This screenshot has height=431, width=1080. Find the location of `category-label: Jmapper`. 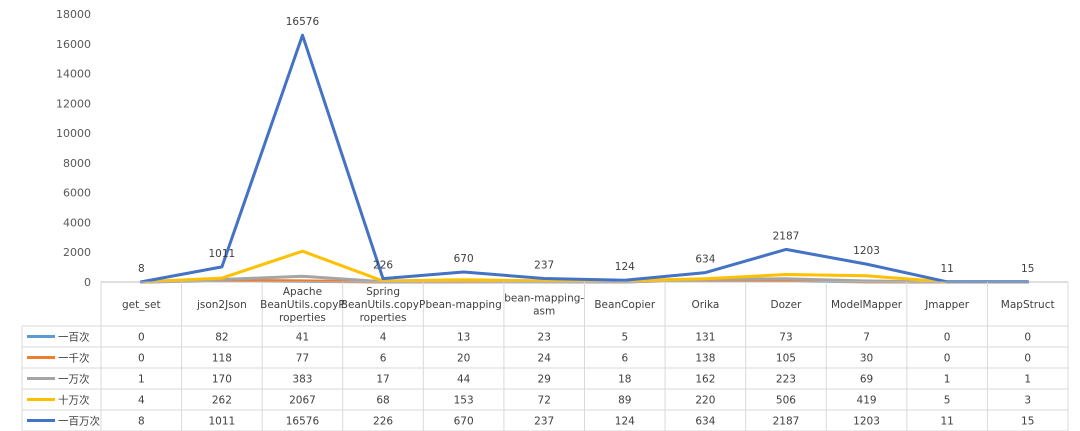

category-label: Jmapper is located at coordinates (947, 305).